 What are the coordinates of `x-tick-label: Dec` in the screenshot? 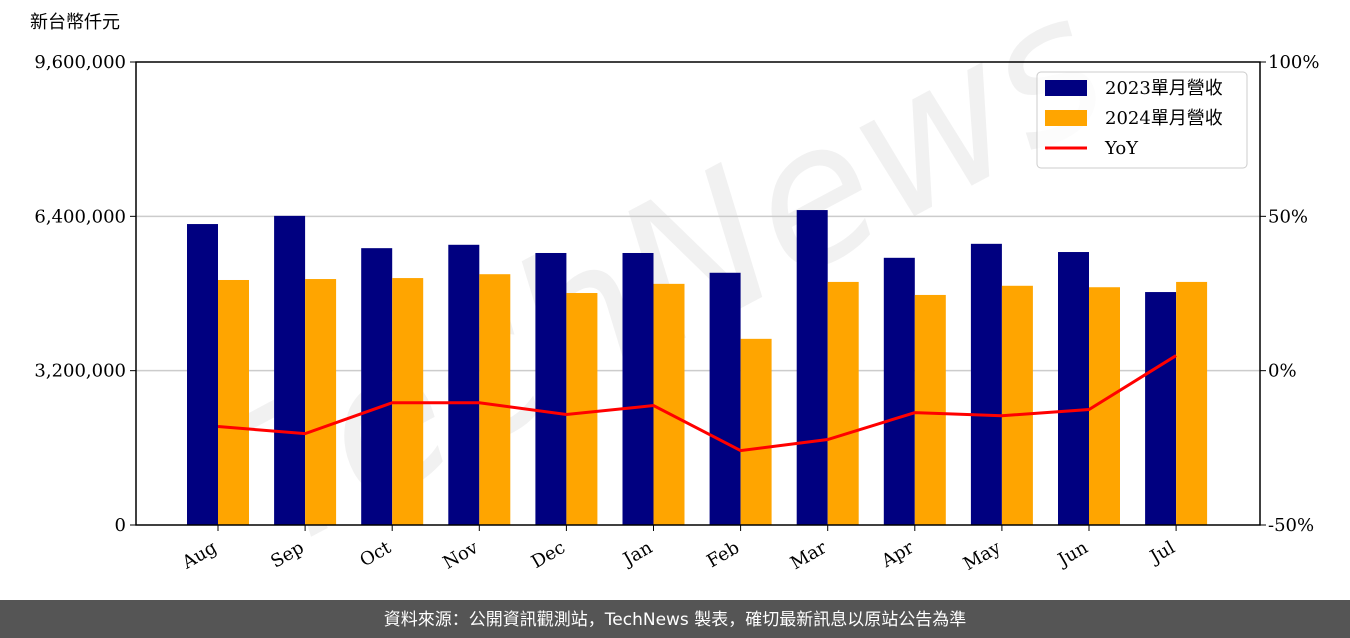 It's located at (548, 555).